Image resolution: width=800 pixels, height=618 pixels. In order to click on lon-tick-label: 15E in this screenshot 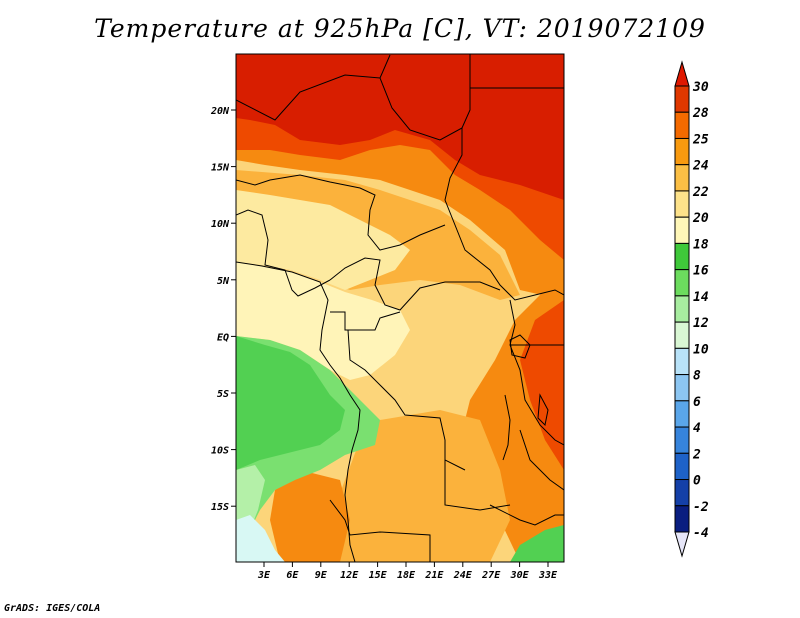, I will do `click(378, 575)`.